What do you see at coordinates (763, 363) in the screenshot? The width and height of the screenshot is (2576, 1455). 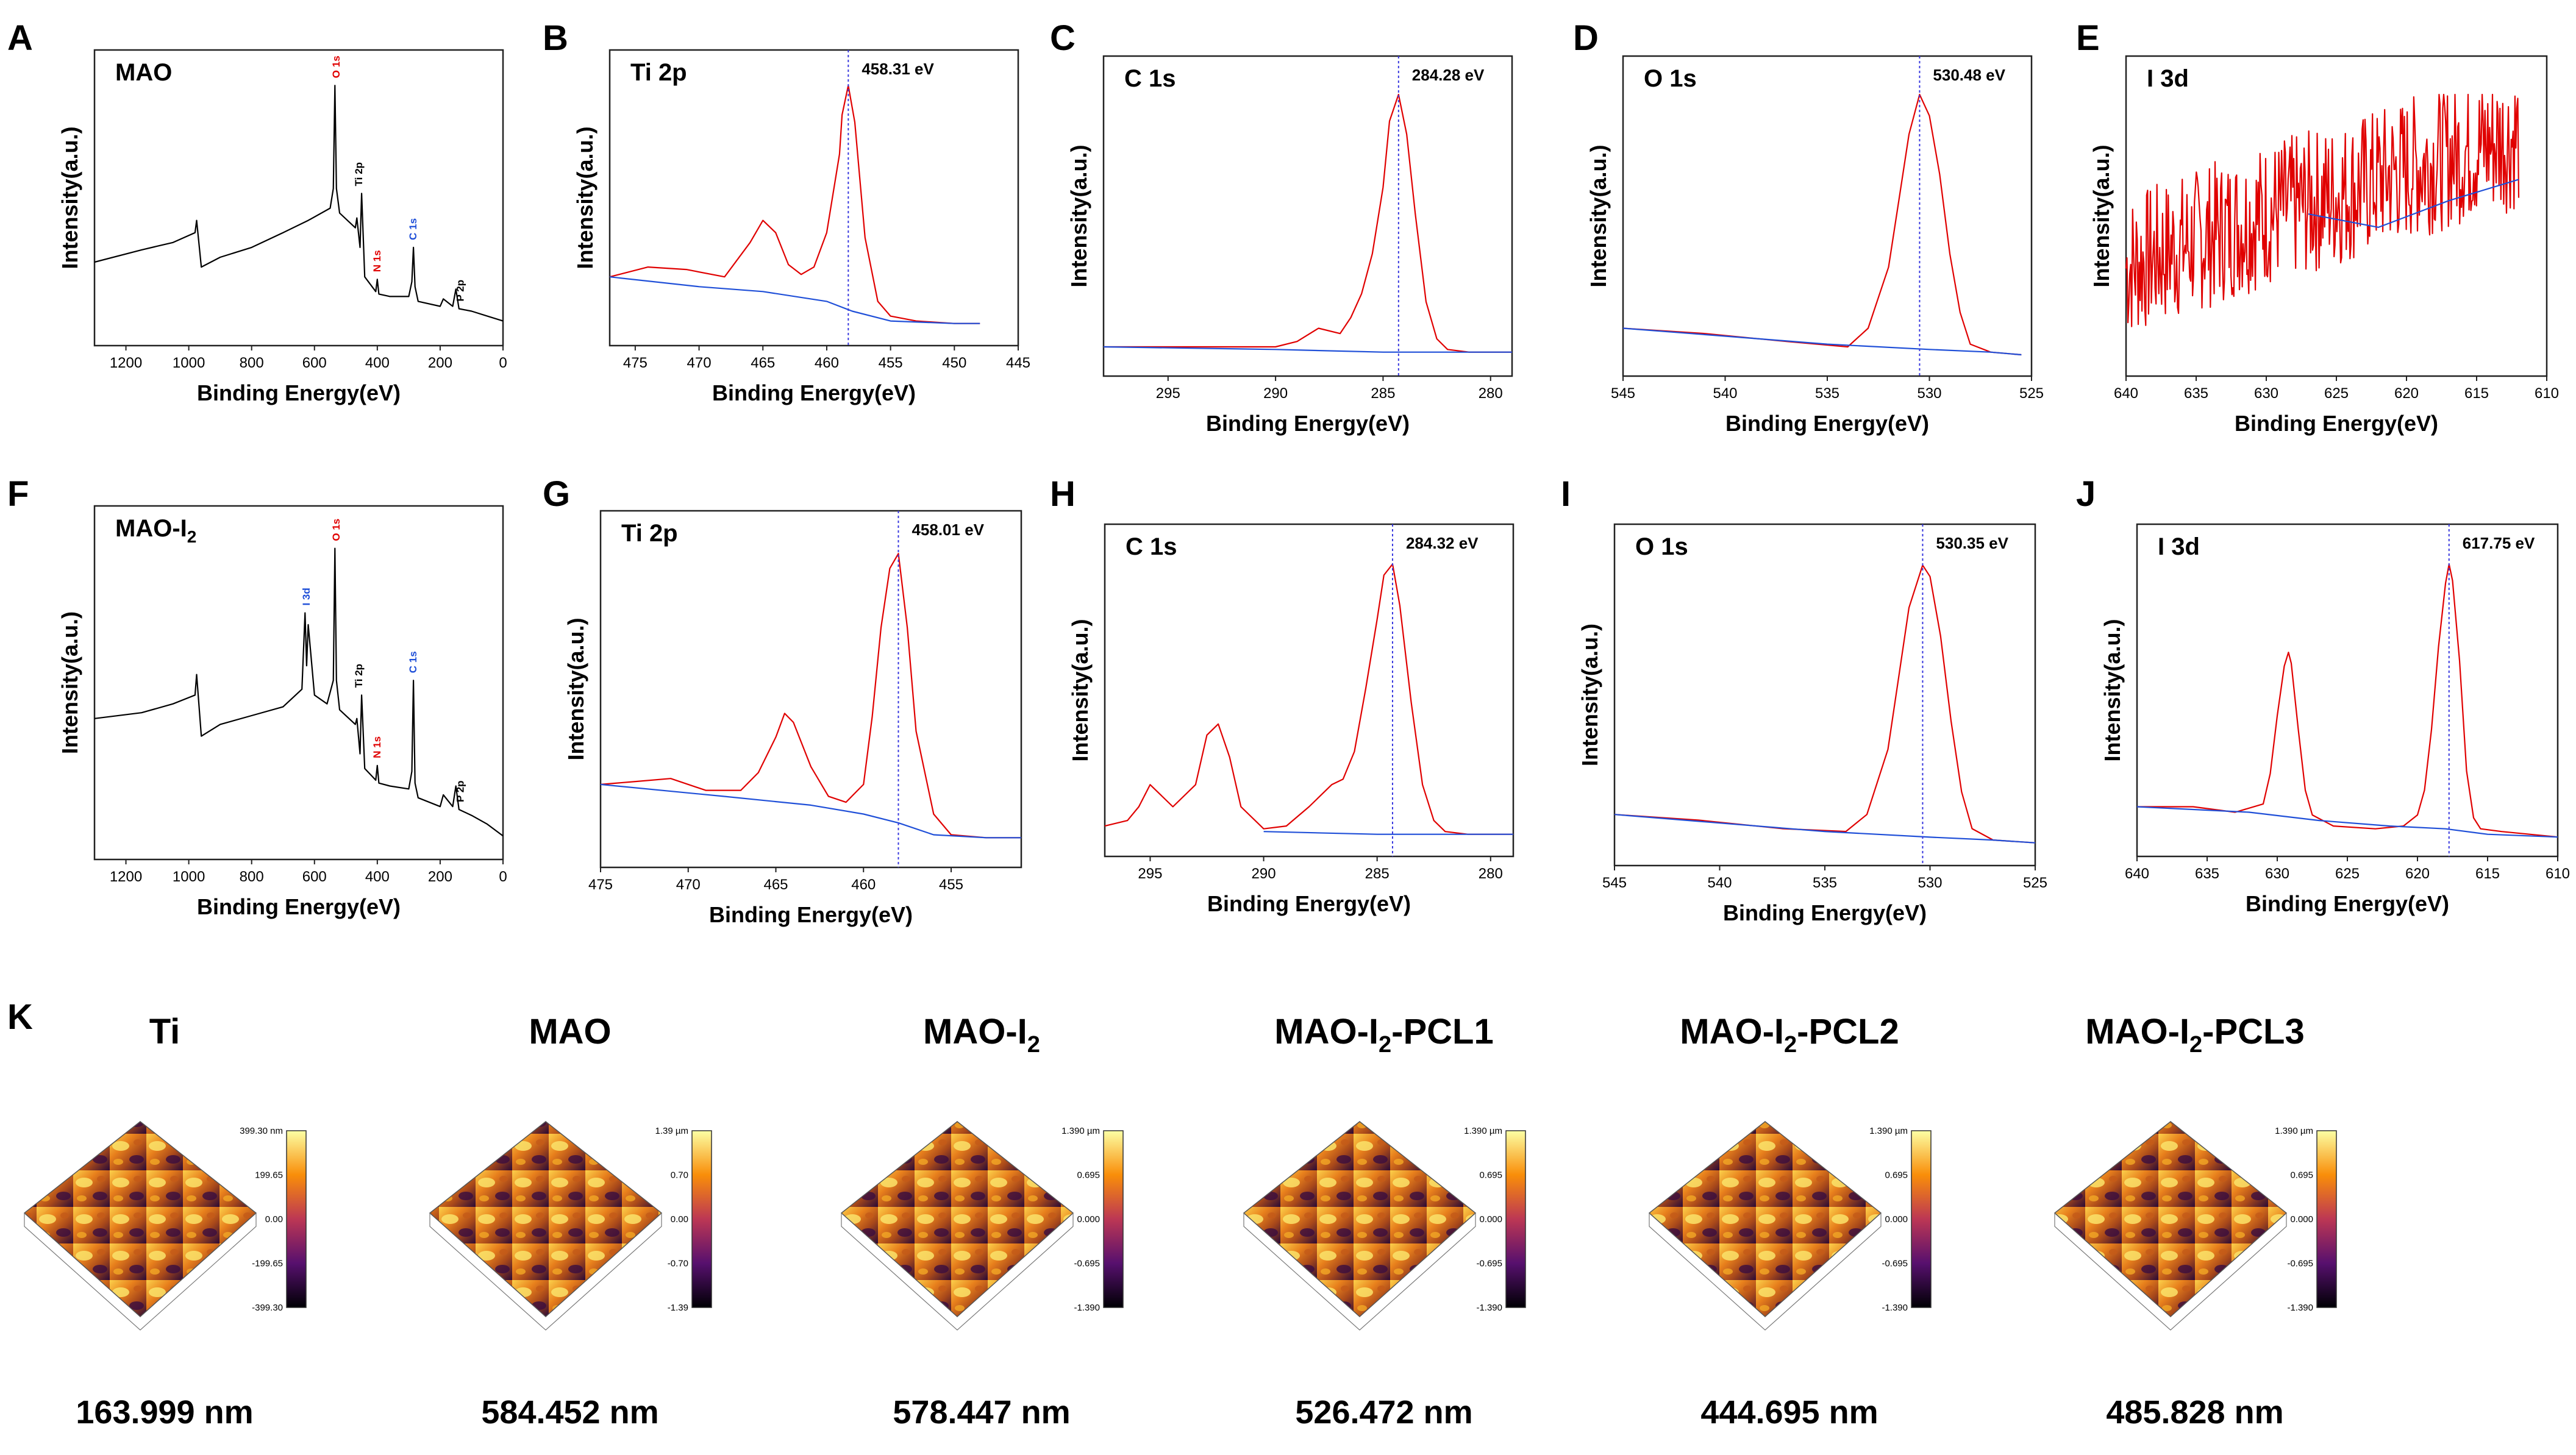 I see `x-tick-label: 465` at bounding box center [763, 363].